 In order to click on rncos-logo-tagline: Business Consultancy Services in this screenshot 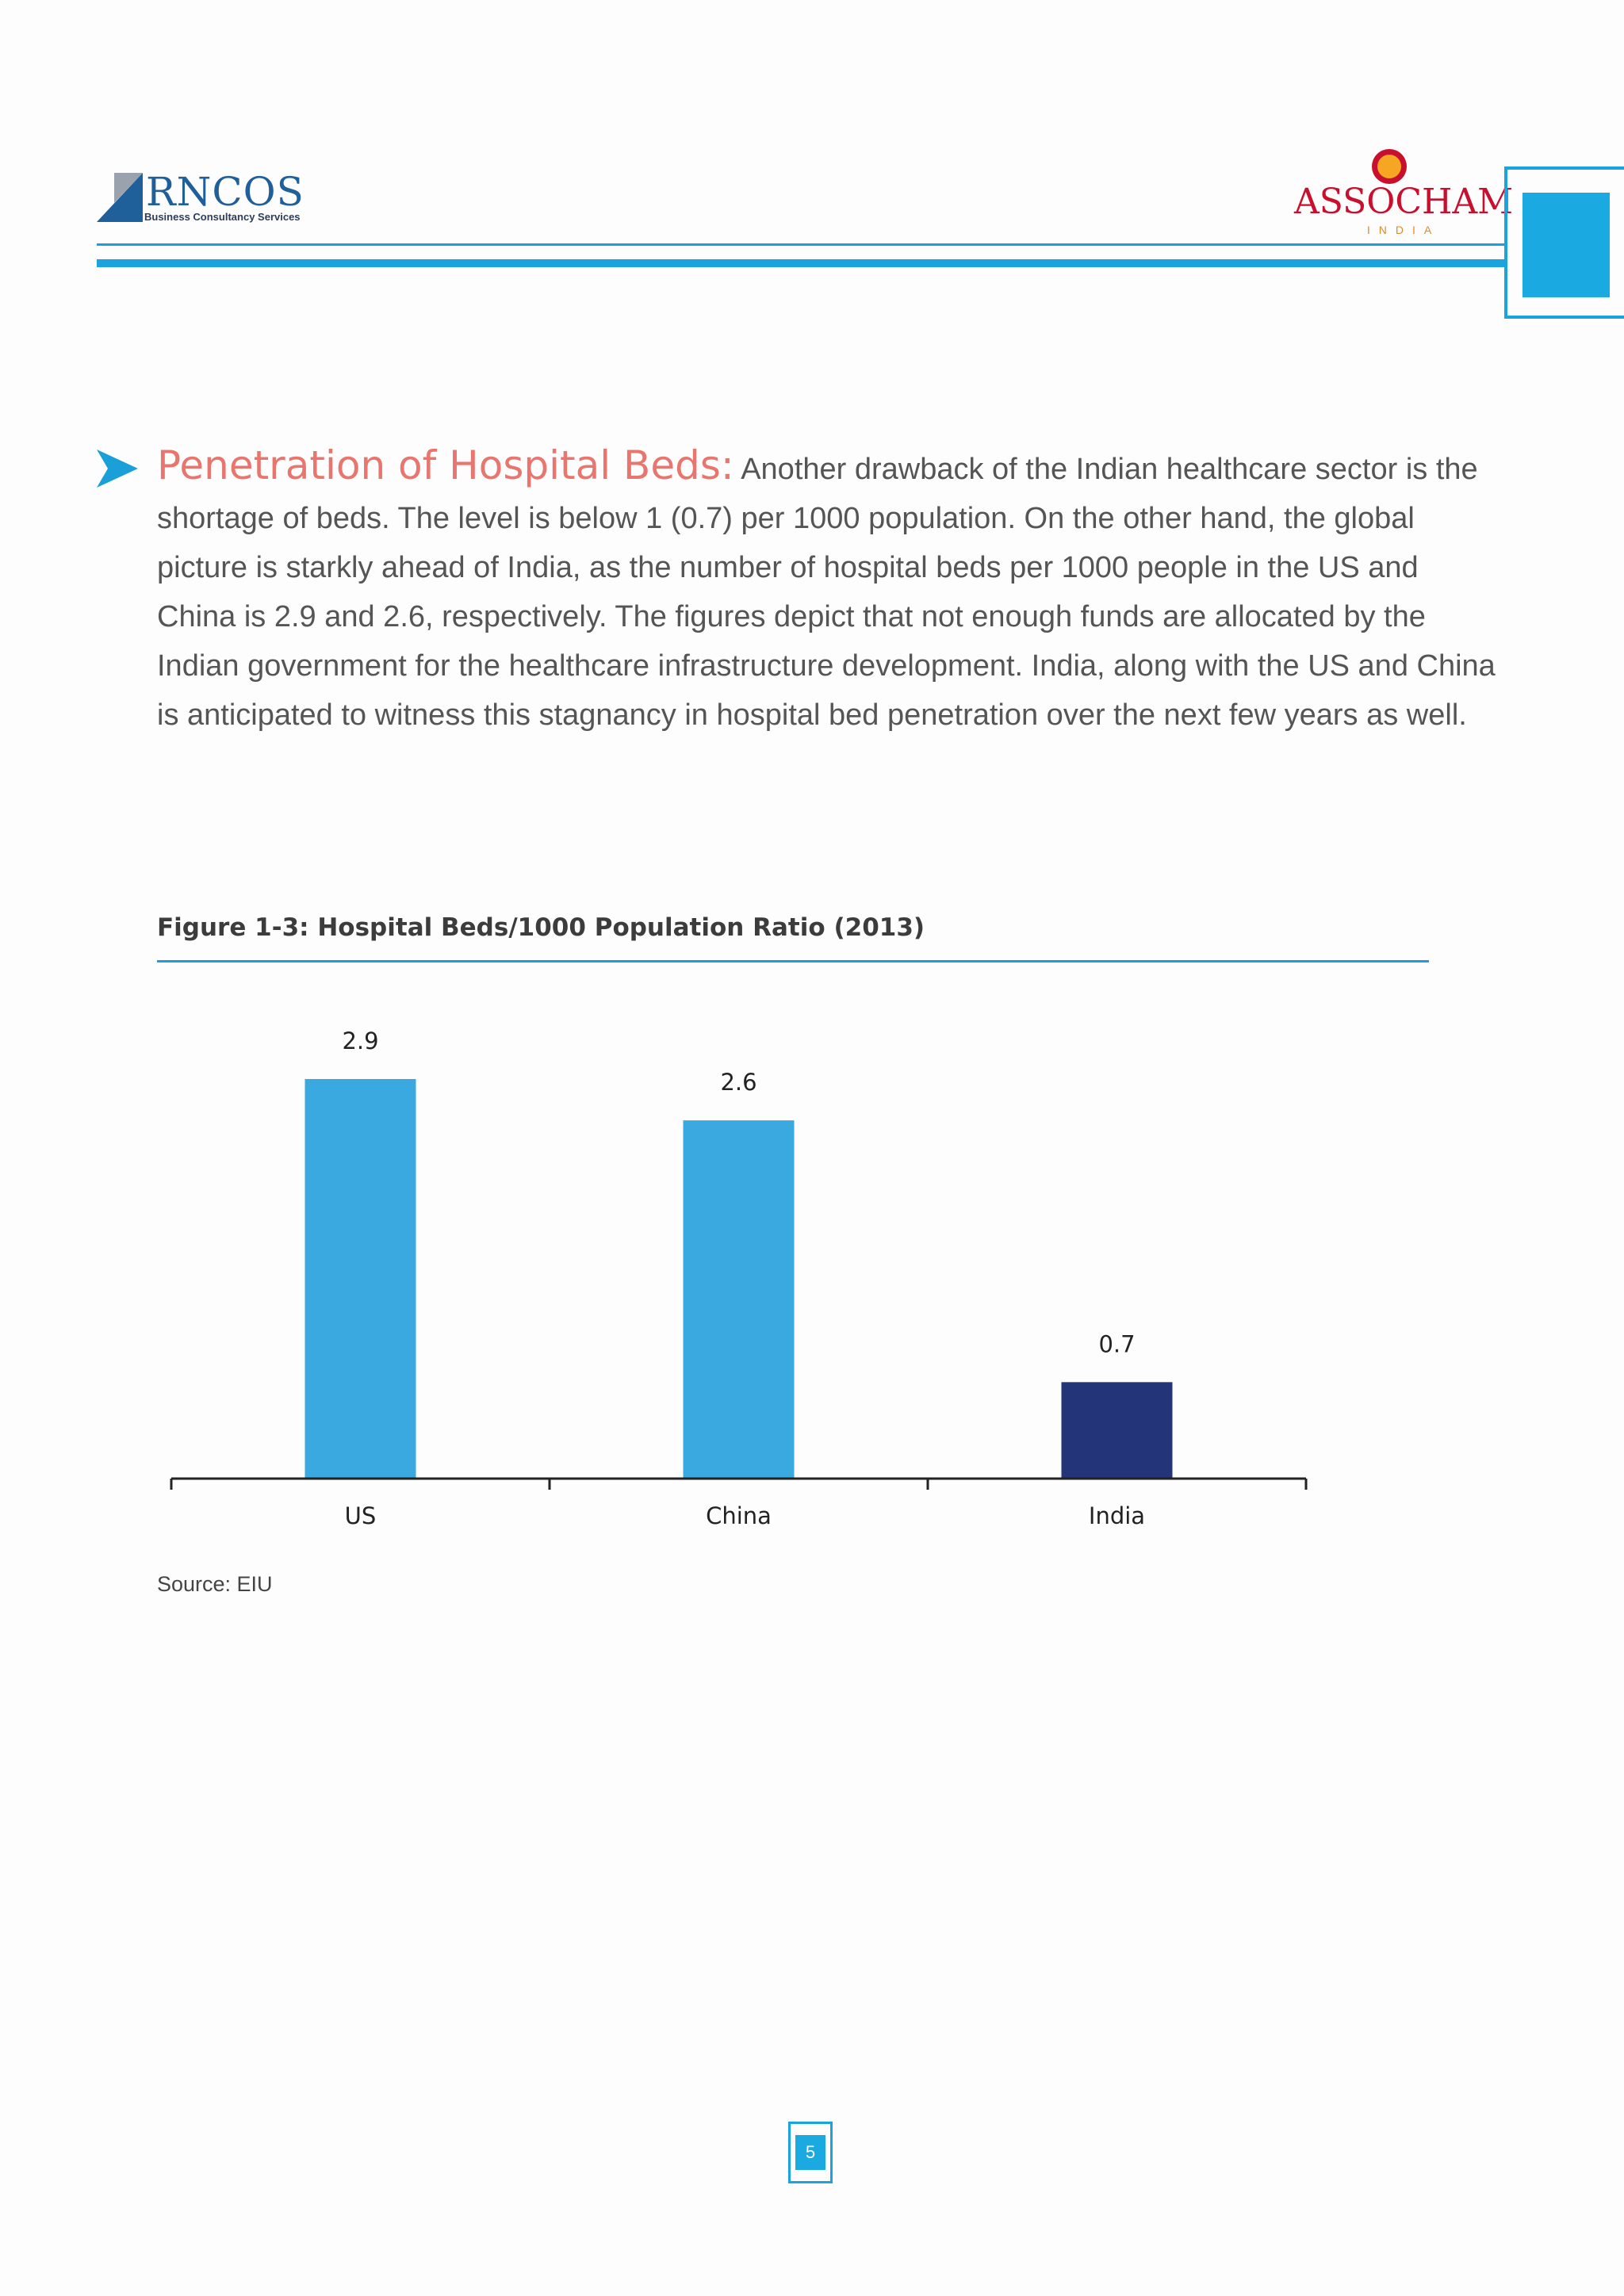, I will do `click(222, 217)`.